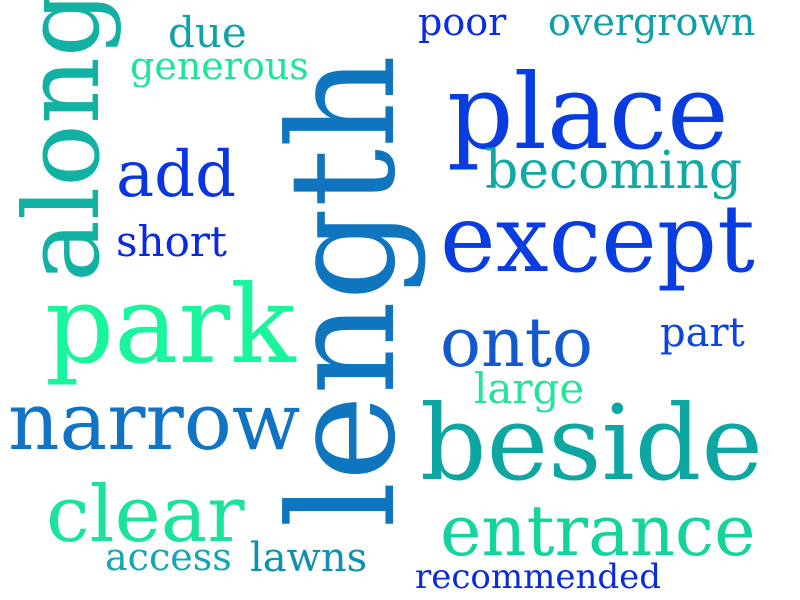 The width and height of the screenshot is (800, 600). Describe the element at coordinates (614, 171) in the screenshot. I see `word-becoming: becoming` at that location.